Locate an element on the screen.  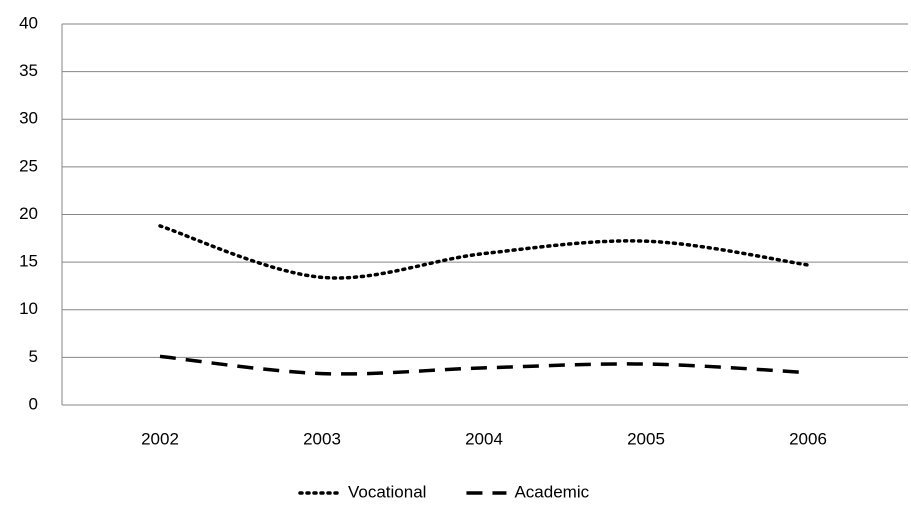
y-tick-label: 35 is located at coordinates (28, 70).